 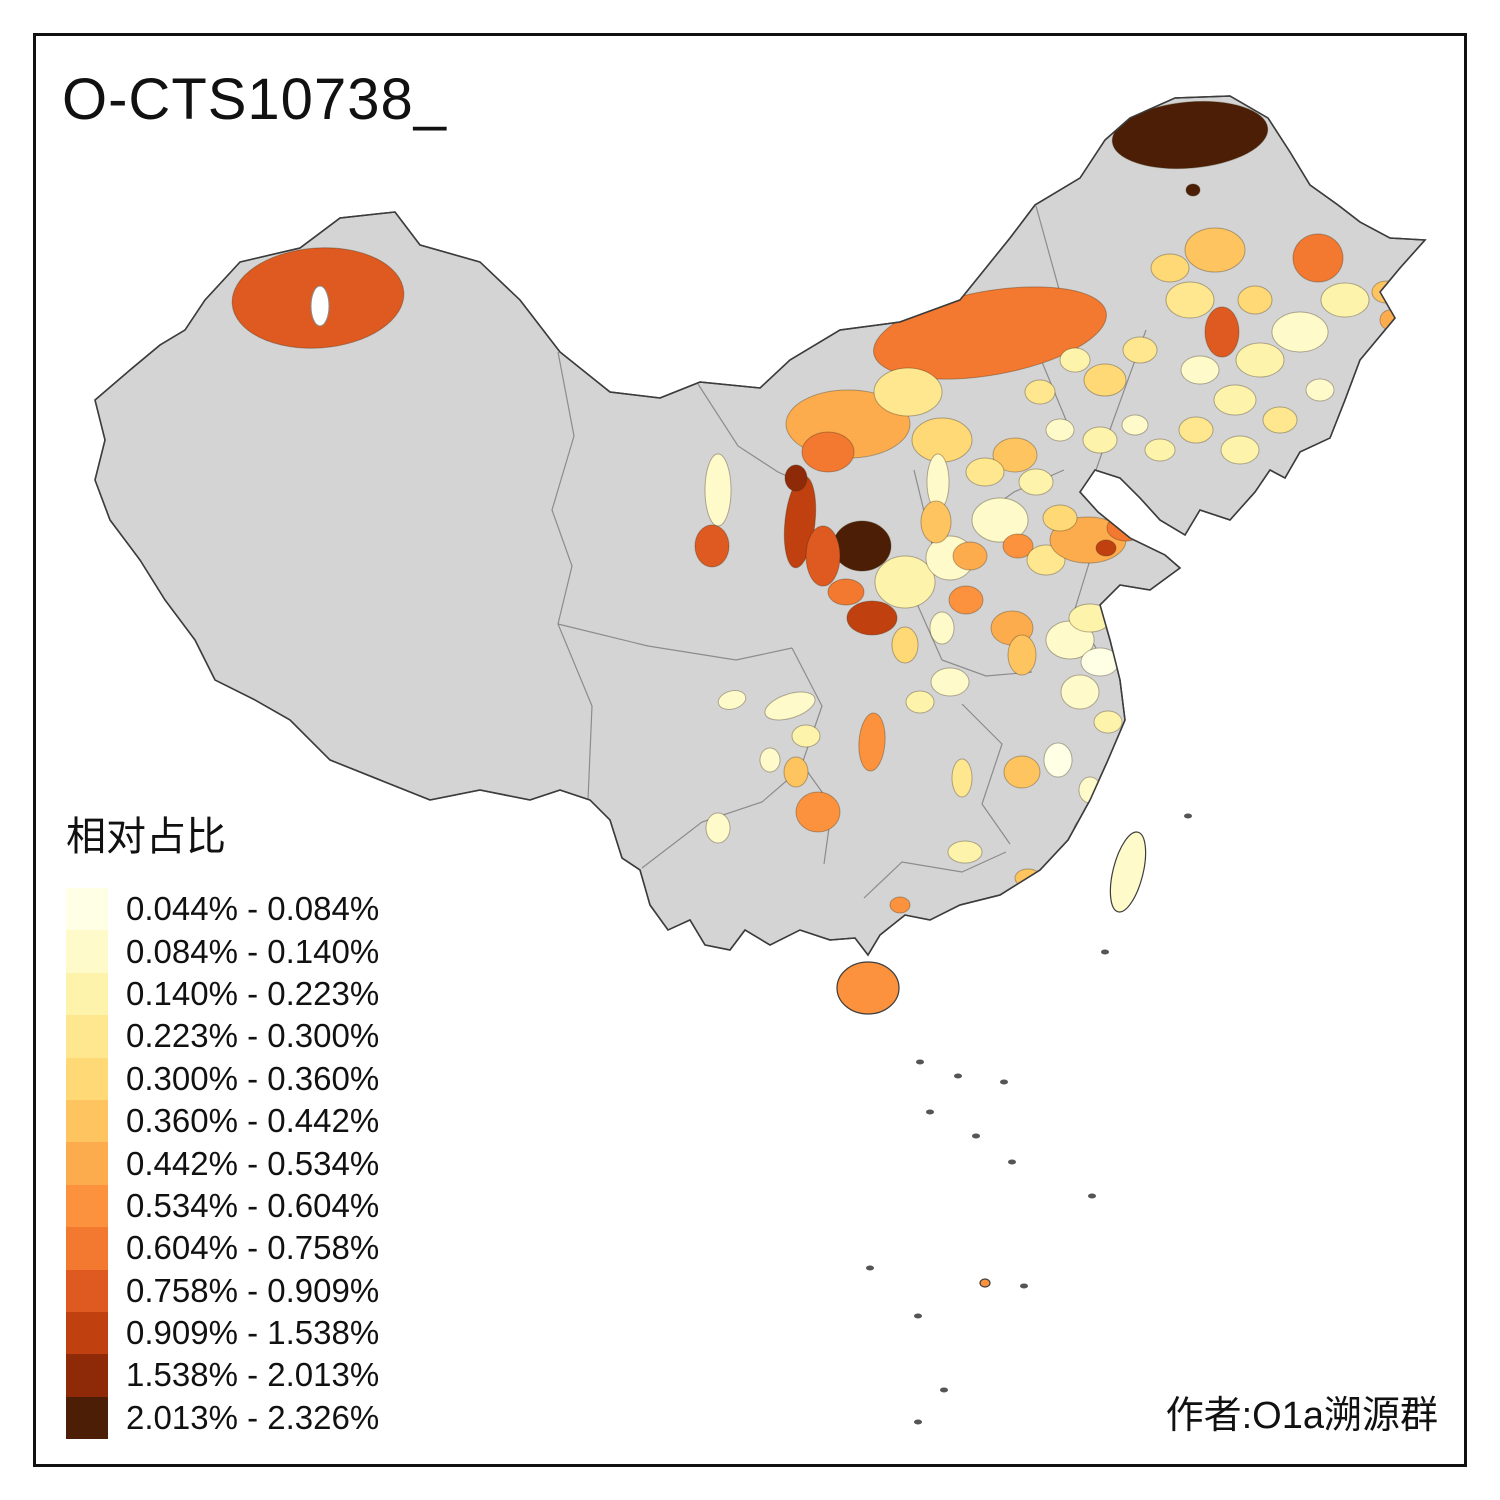 I want to click on hainan-island, so click(x=868, y=988).